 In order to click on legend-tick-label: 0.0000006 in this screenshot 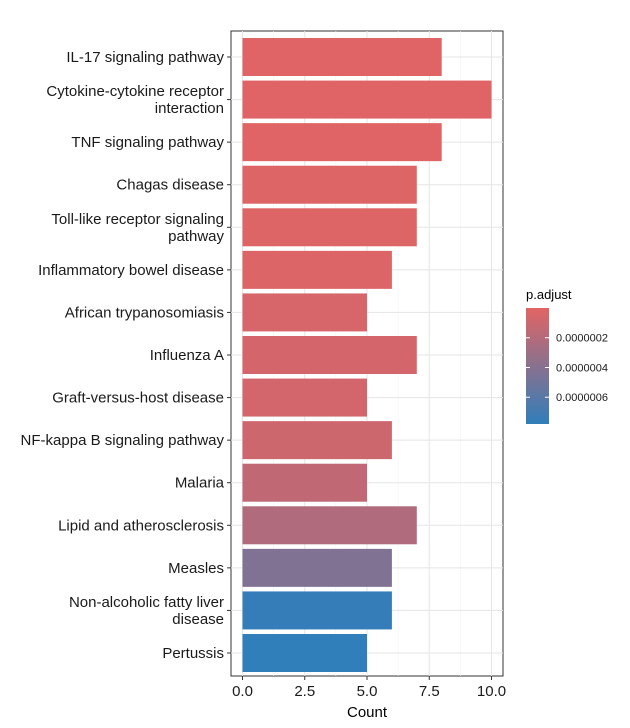, I will do `click(582, 398)`.